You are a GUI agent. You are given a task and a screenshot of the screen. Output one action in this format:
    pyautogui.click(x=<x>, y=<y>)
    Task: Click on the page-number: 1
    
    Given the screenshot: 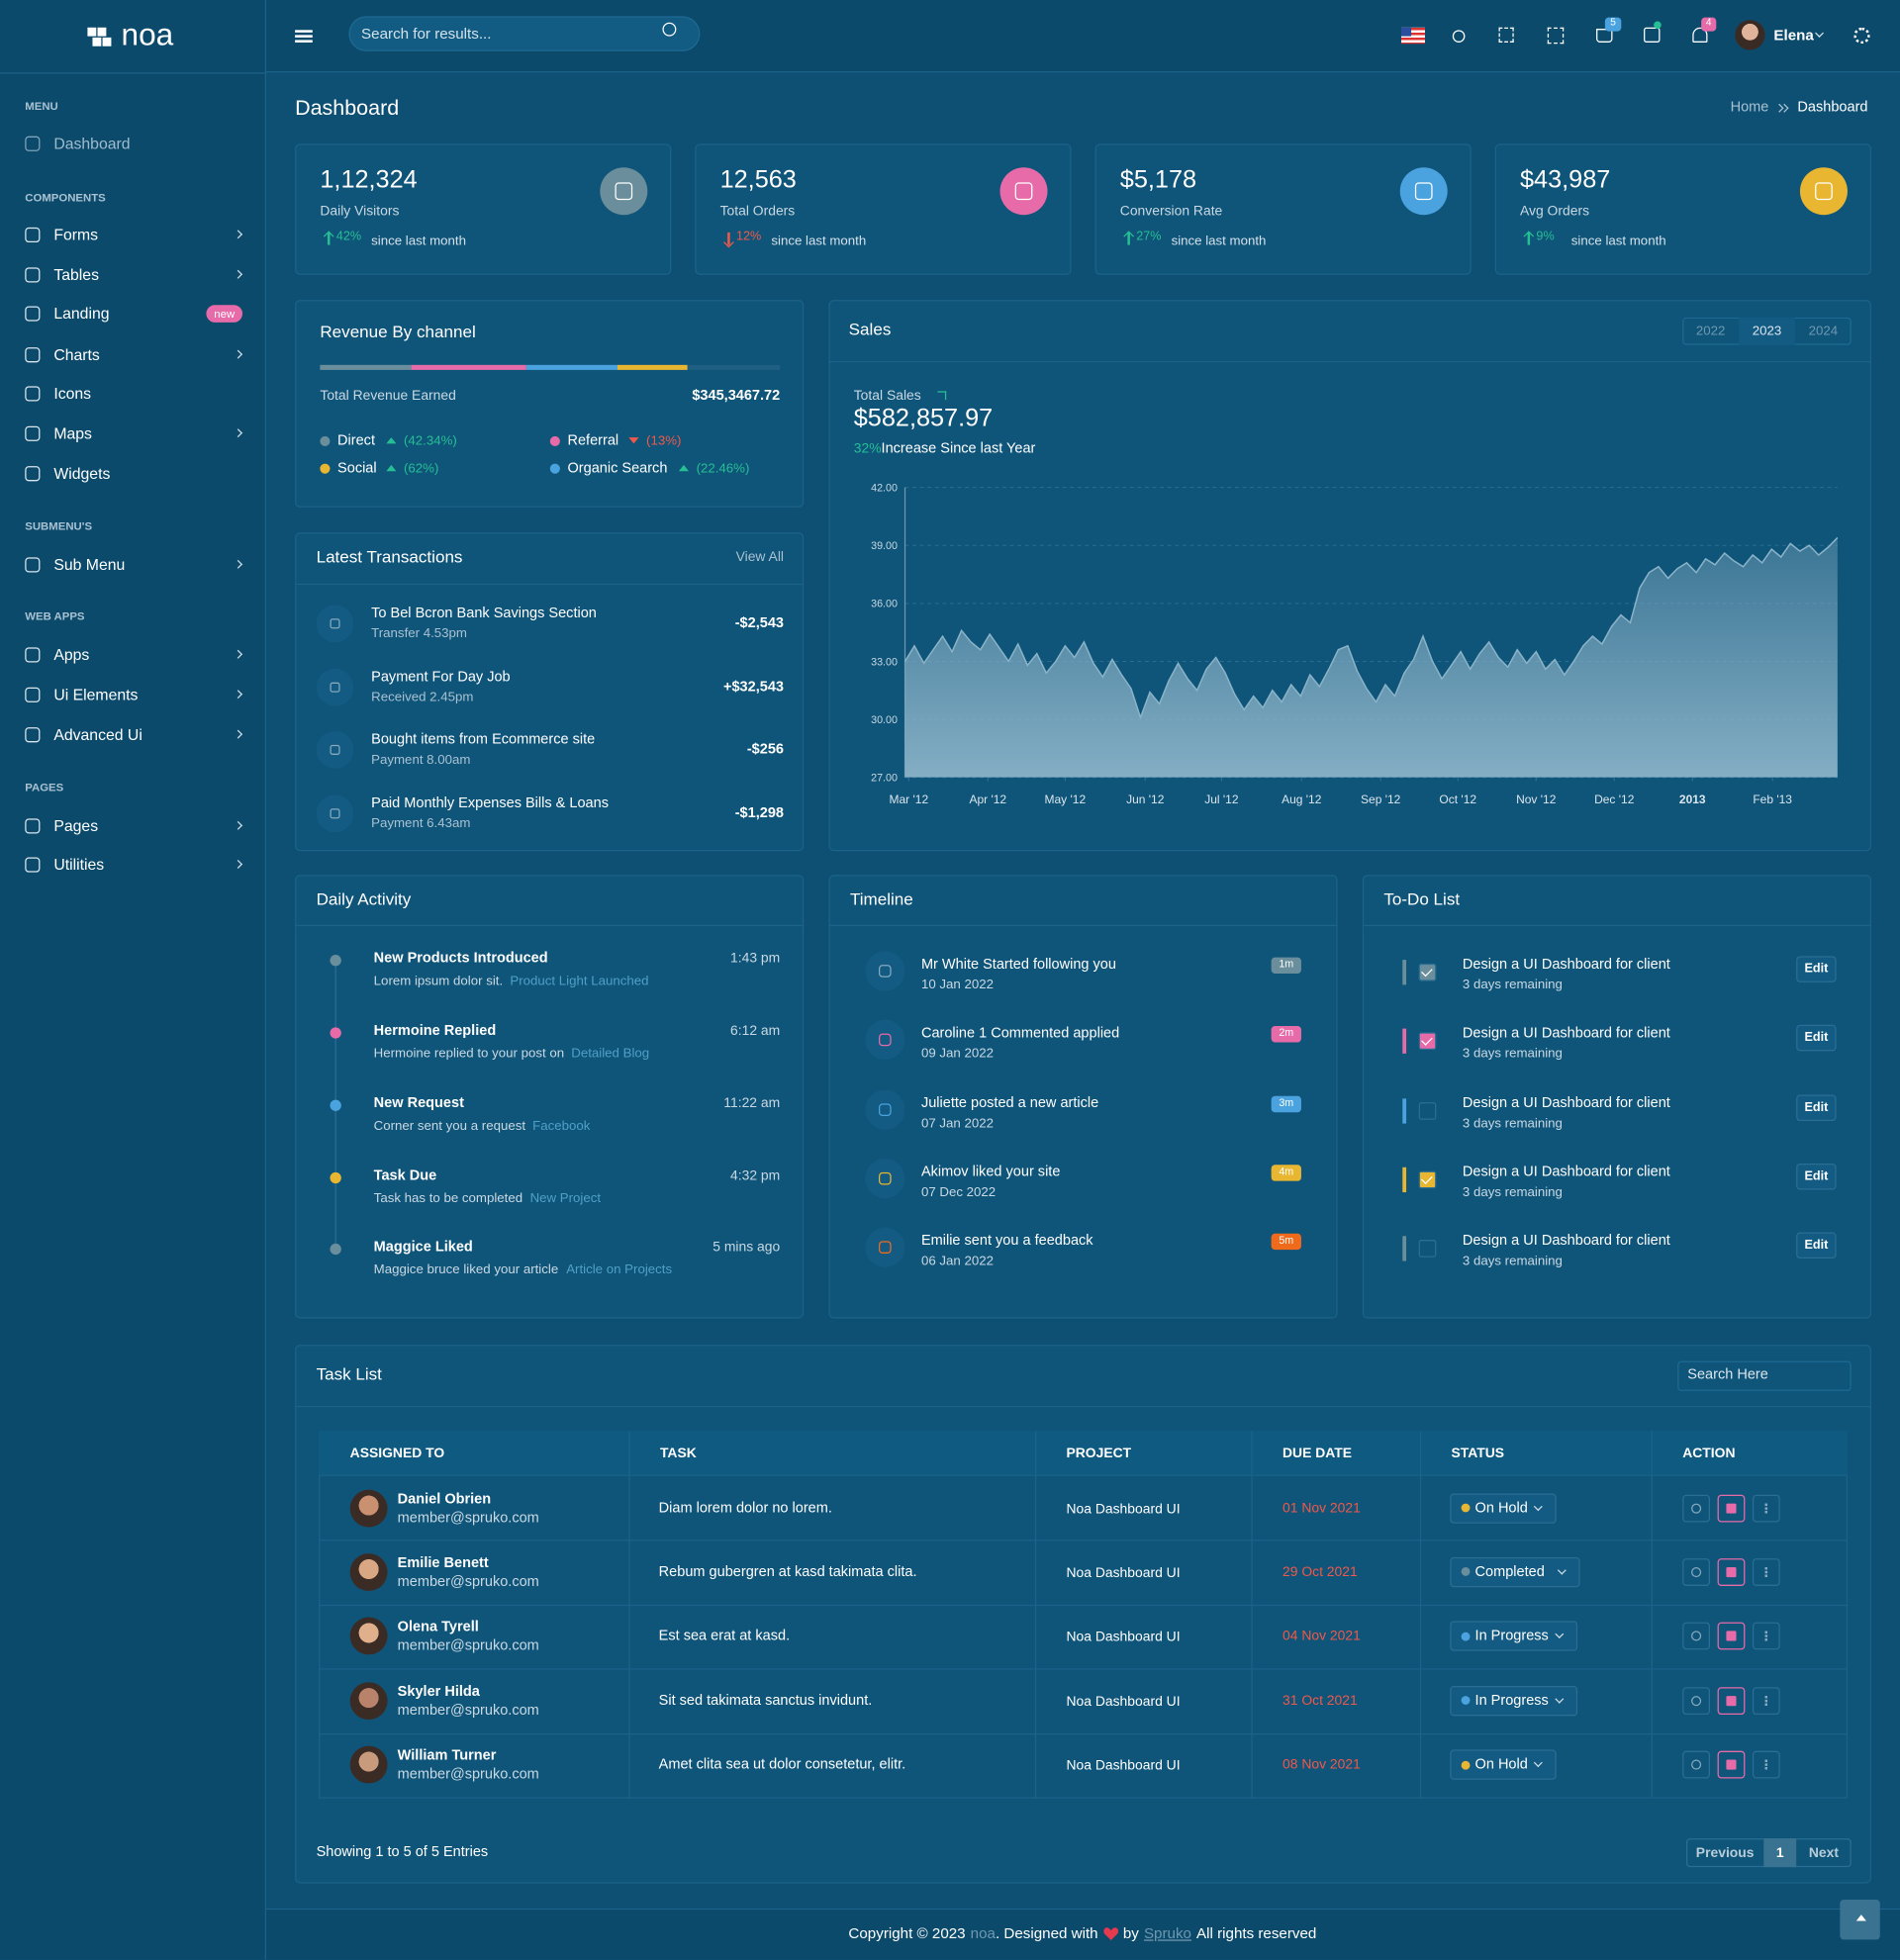 What is the action you would take?
    pyautogui.click(x=1779, y=1853)
    